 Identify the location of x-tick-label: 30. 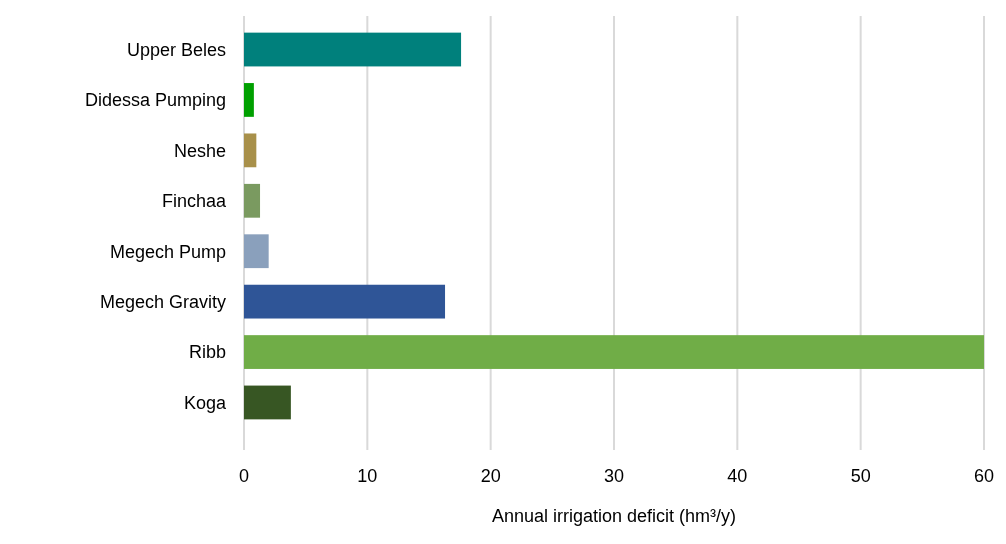
(614, 476).